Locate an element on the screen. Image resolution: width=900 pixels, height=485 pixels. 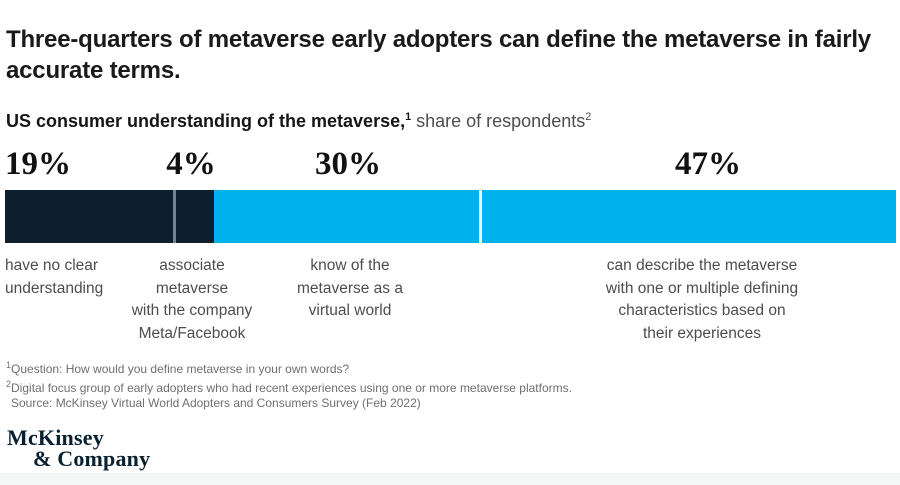
subtitle-regular-text: share of respondents is located at coordinates (498, 121).